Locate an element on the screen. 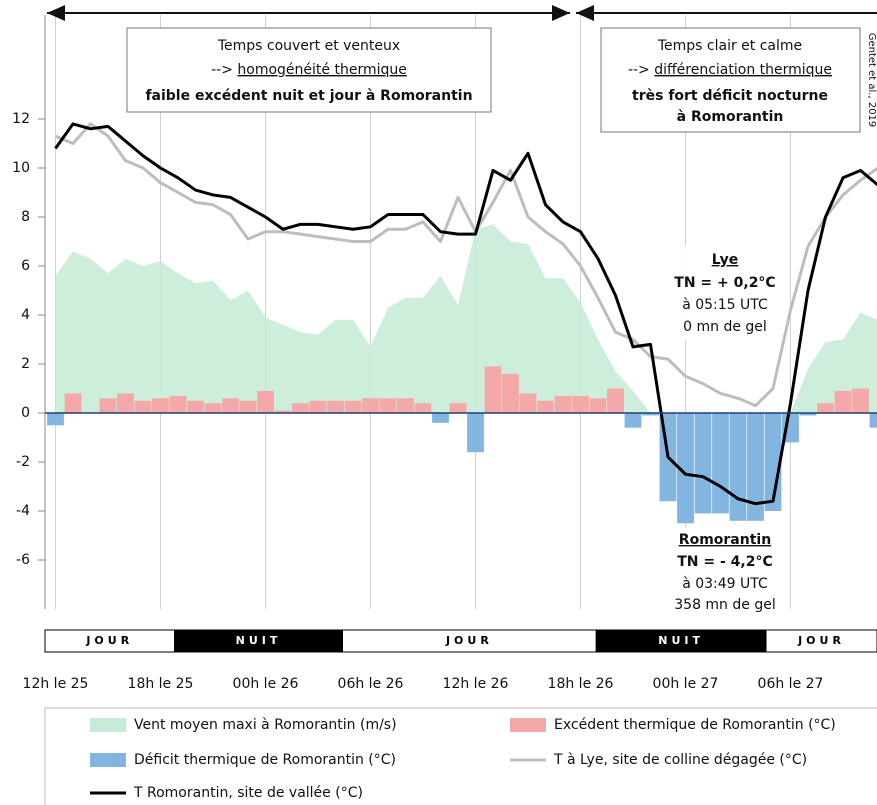 The height and width of the screenshot is (805, 877). label-text: 358 mn de gel is located at coordinates (724, 605).